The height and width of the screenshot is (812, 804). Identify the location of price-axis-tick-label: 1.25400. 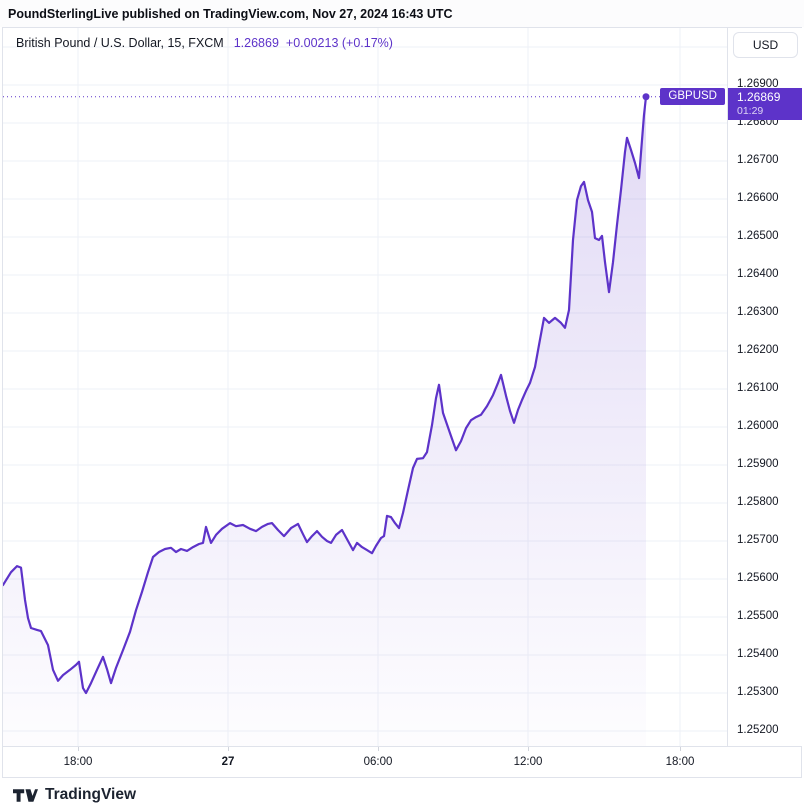
(758, 654).